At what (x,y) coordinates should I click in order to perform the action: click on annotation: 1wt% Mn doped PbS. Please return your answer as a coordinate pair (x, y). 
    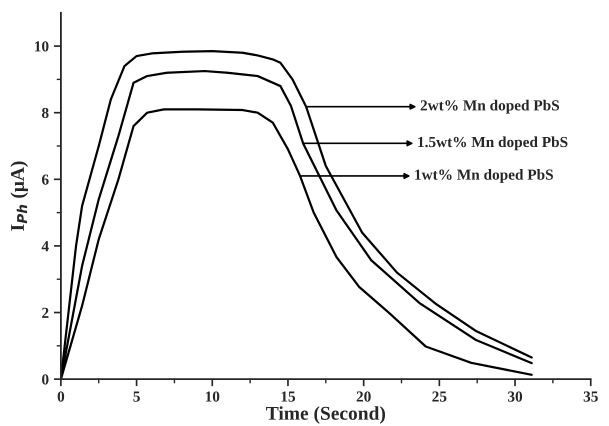
    Looking at the image, I should click on (484, 176).